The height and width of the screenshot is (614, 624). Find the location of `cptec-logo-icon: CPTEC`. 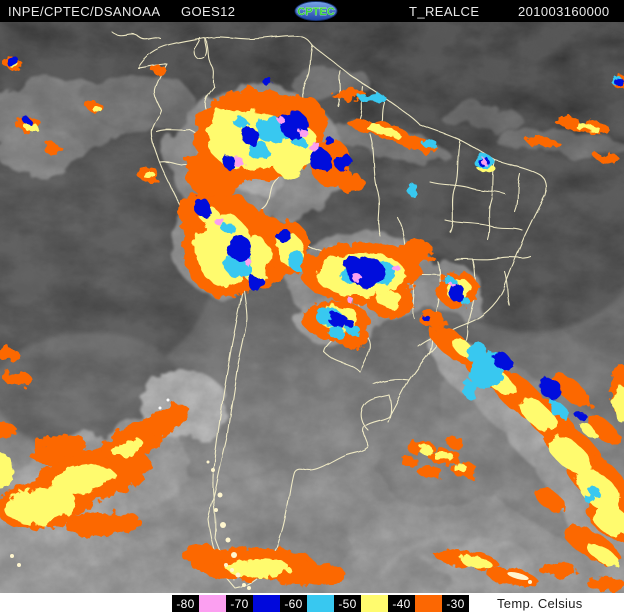

cptec-logo-icon: CPTEC is located at coordinates (316, 11).